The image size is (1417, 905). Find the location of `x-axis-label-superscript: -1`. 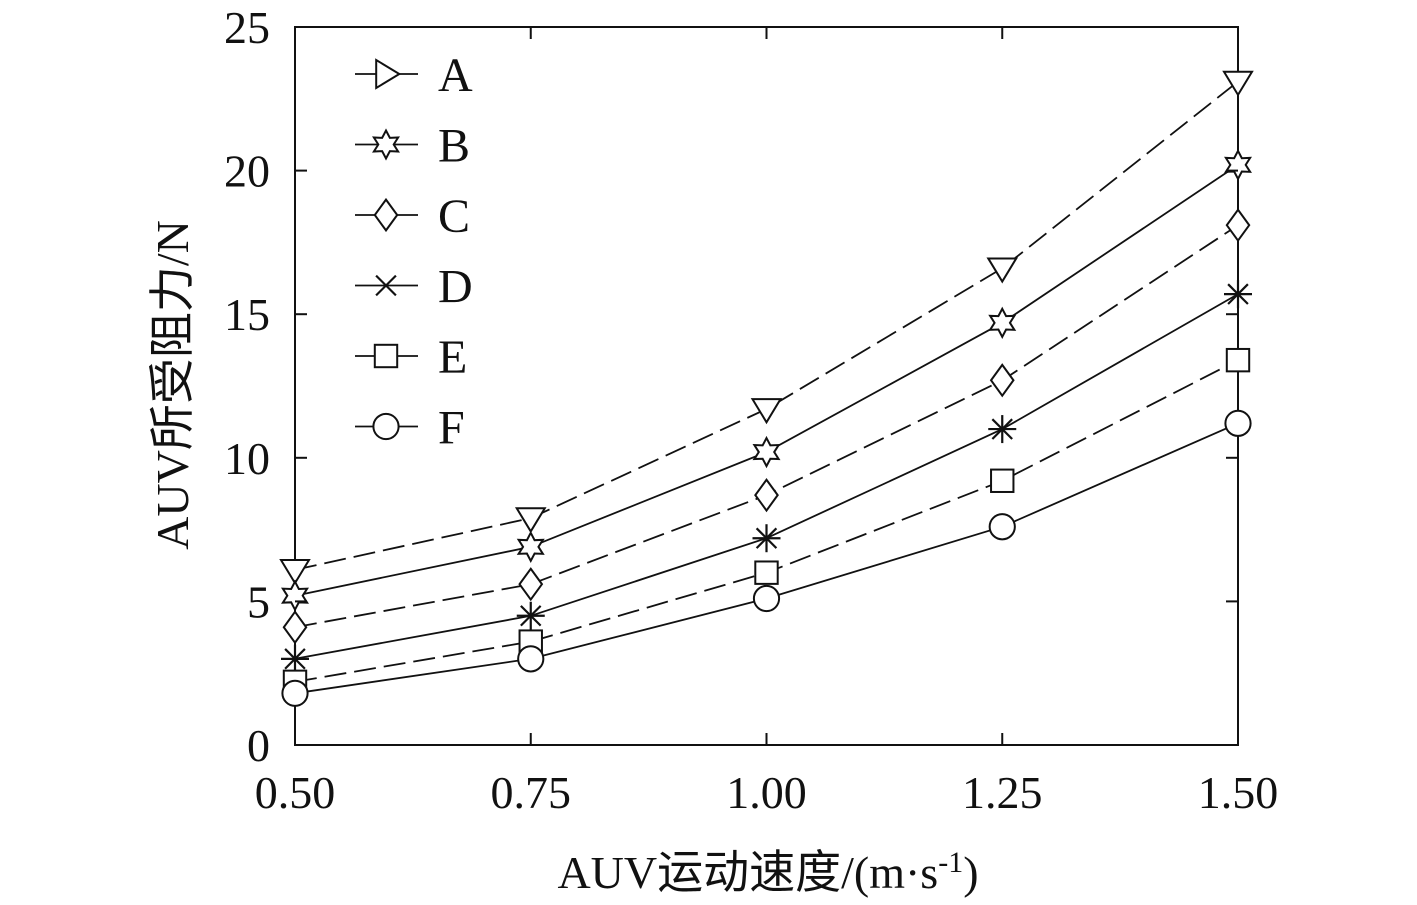

x-axis-label-superscript: -1 is located at coordinates (950, 862).